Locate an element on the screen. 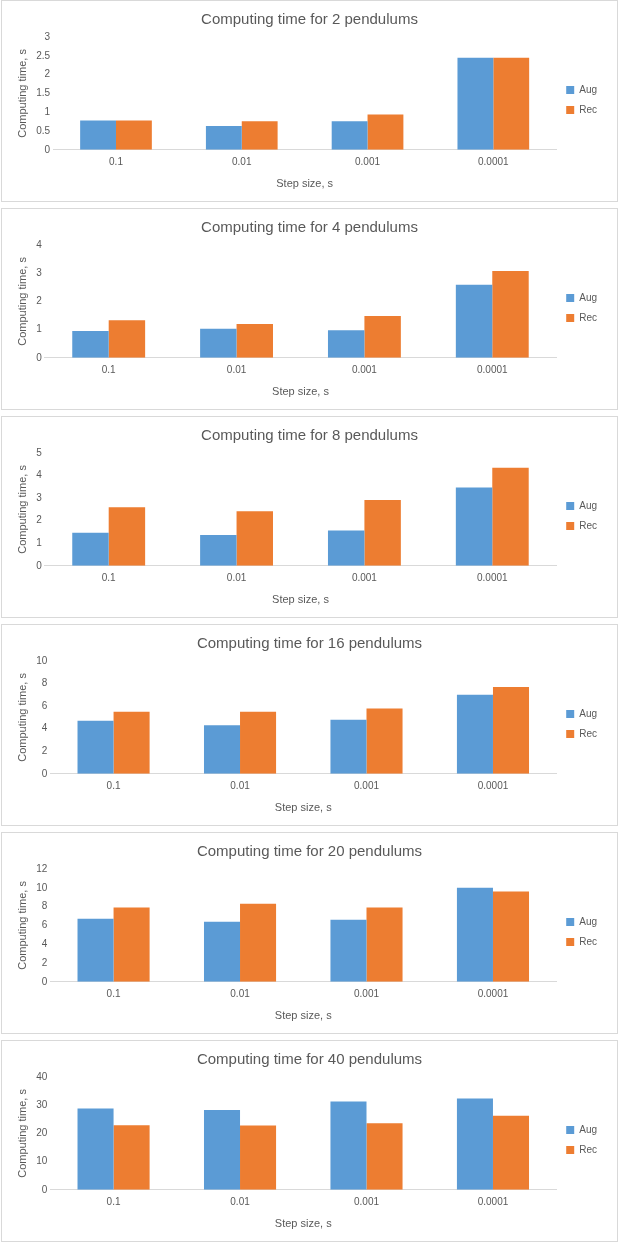  chart-title: Computing time for 2 pendulums is located at coordinates (309, 19).